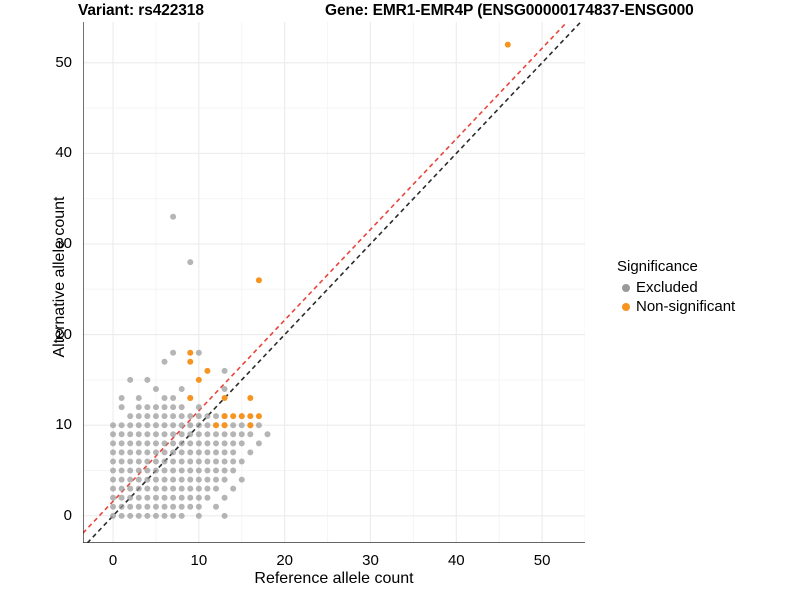 This screenshot has width=800, height=600. I want to click on legend-label-excluded: Excluded, so click(667, 287).